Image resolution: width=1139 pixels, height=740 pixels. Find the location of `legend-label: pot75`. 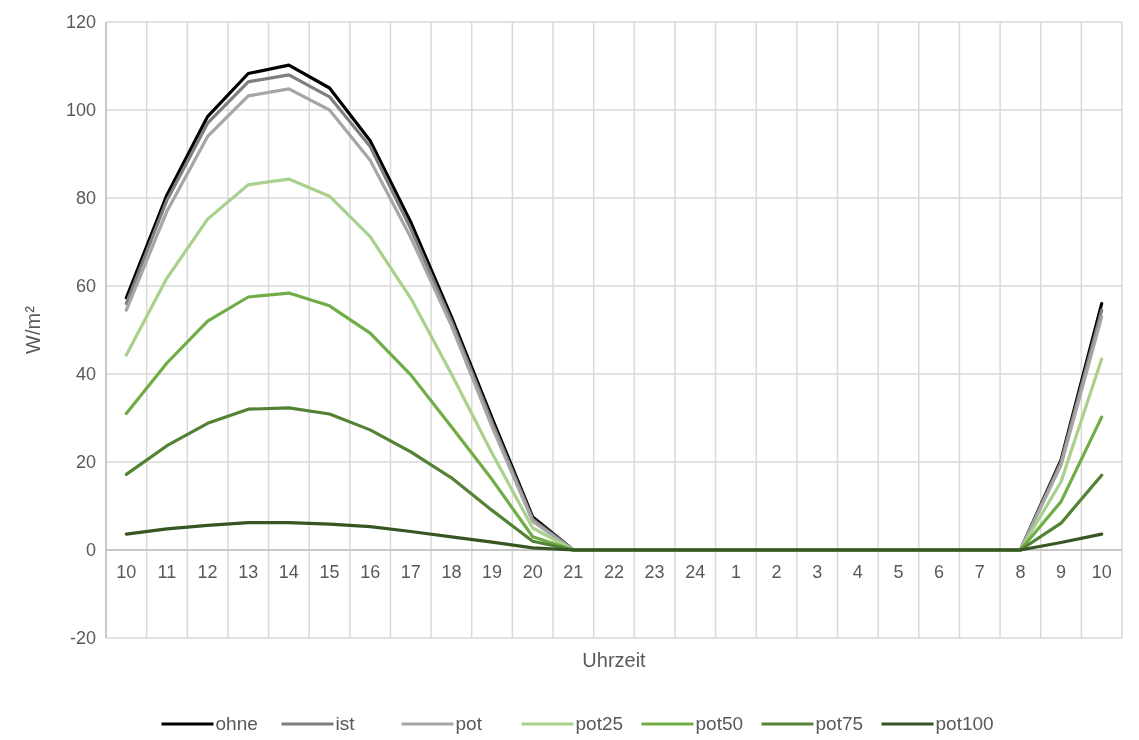

legend-label: pot75 is located at coordinates (839, 723).